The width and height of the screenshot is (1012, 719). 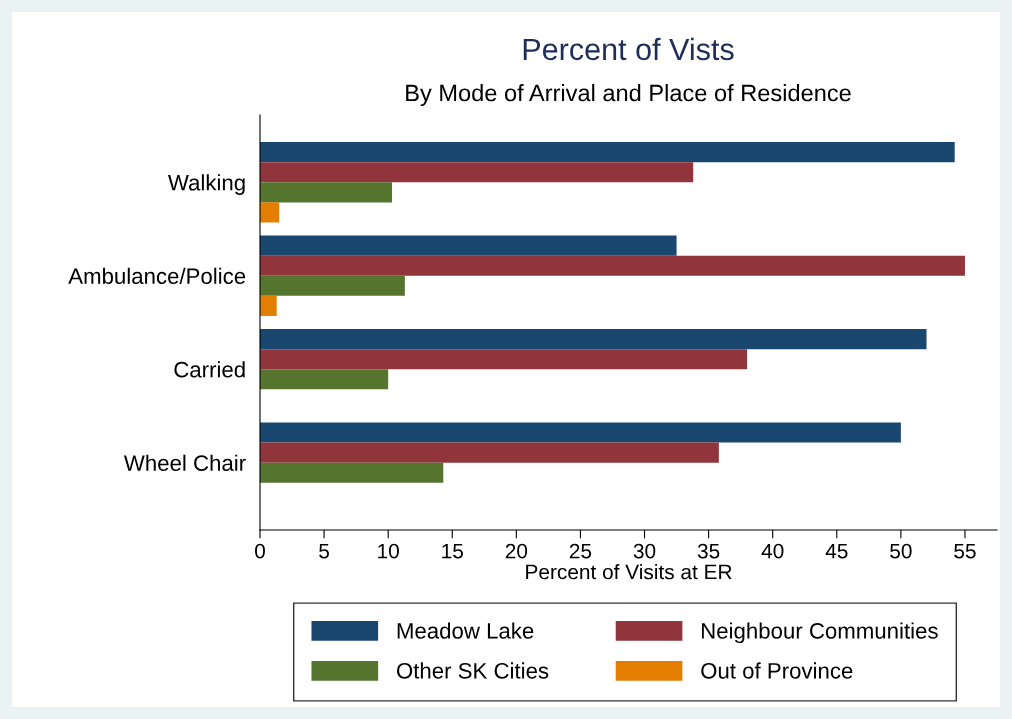 What do you see at coordinates (629, 572) in the screenshot?
I see `x-axis-title: Percent of Visits at ER` at bounding box center [629, 572].